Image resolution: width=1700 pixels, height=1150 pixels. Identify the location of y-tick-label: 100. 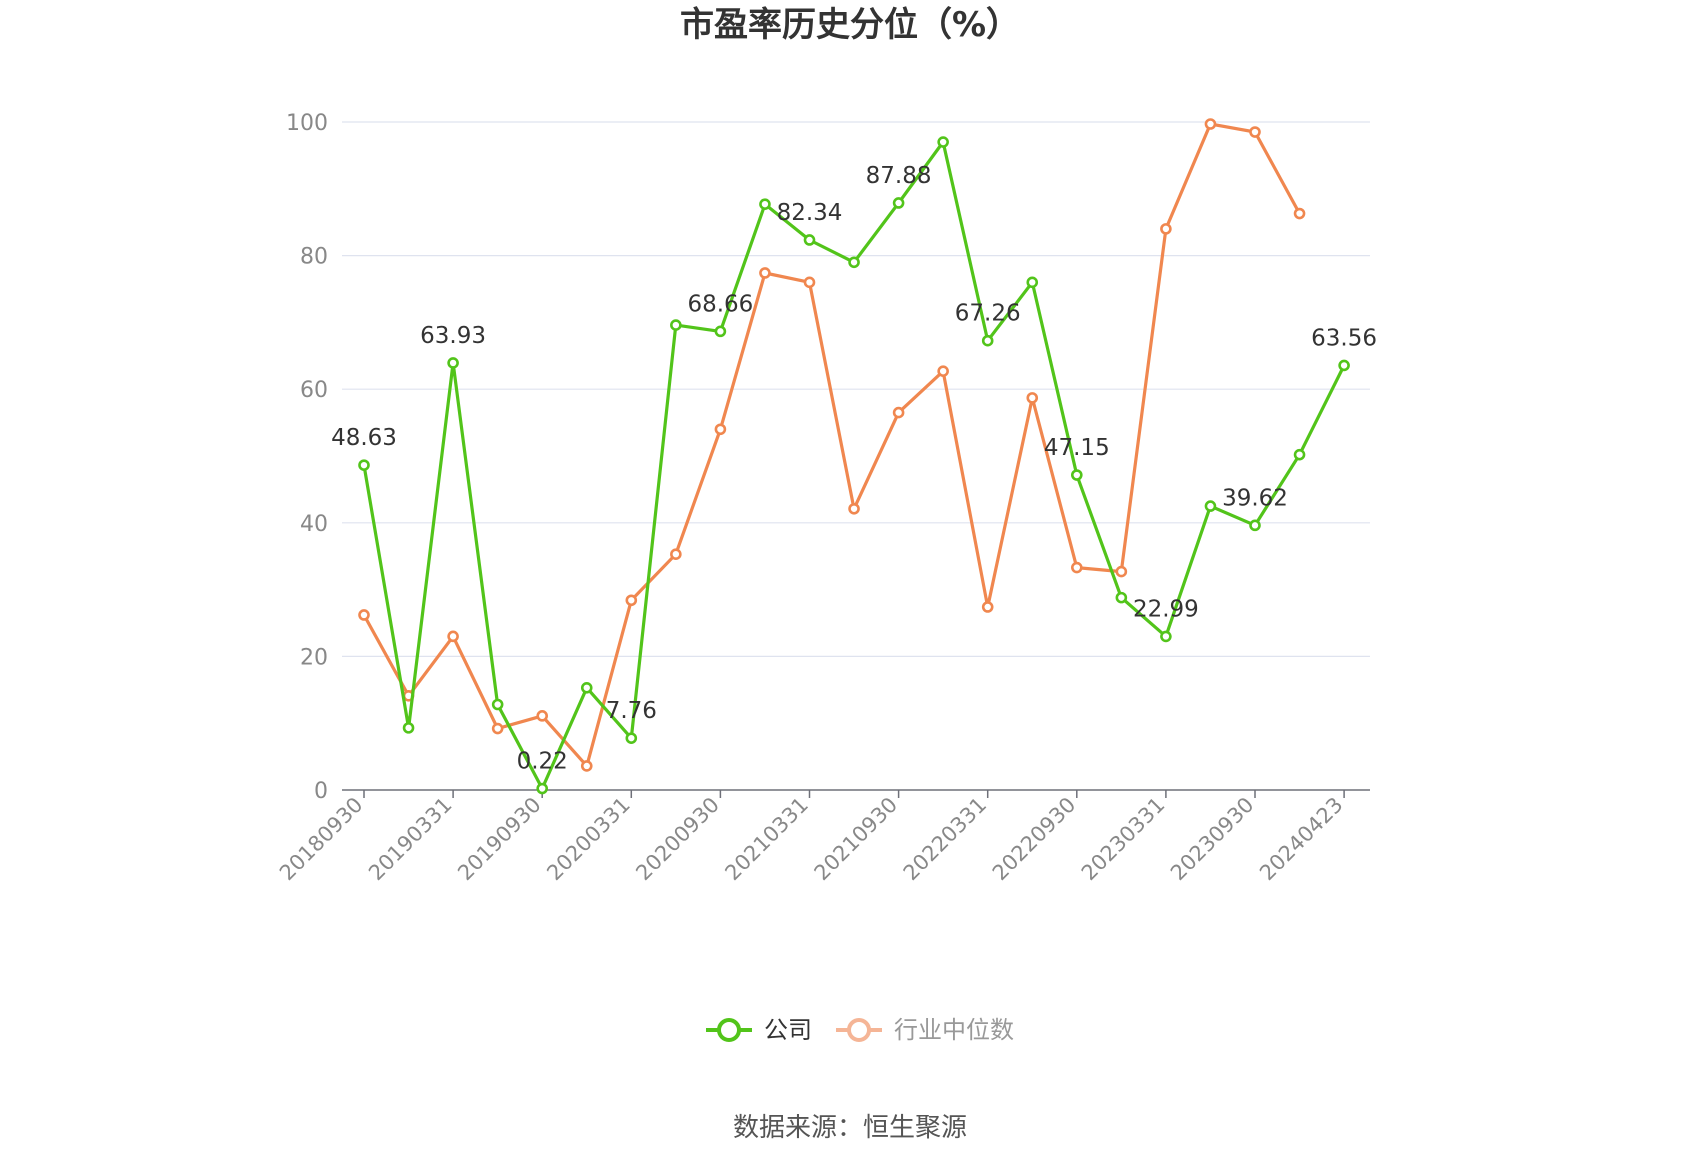
(307, 123).